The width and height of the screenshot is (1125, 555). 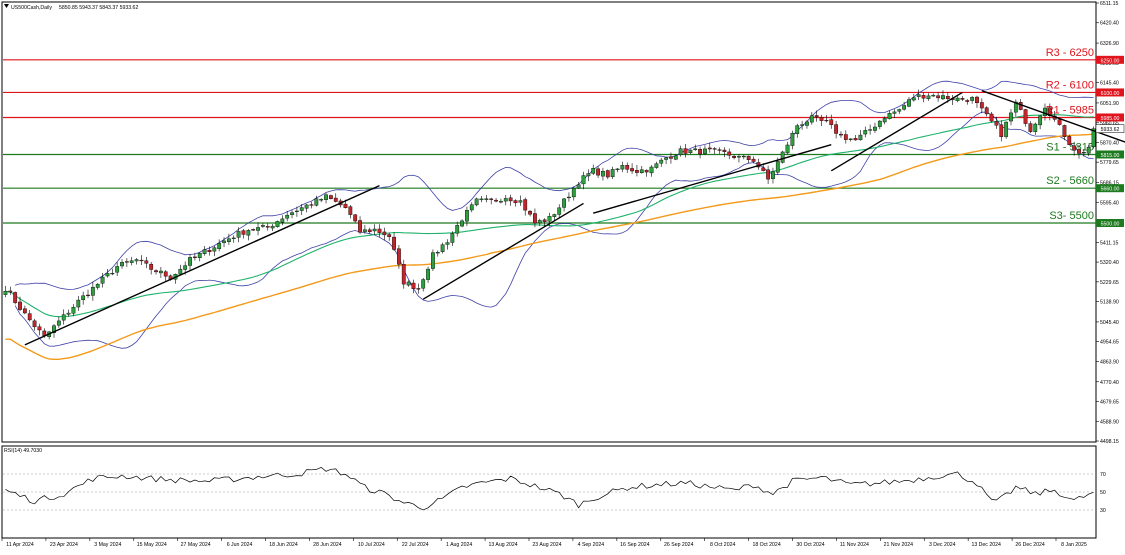 What do you see at coordinates (1109, 104) in the screenshot?
I see `y-tick-label: 6051.90` at bounding box center [1109, 104].